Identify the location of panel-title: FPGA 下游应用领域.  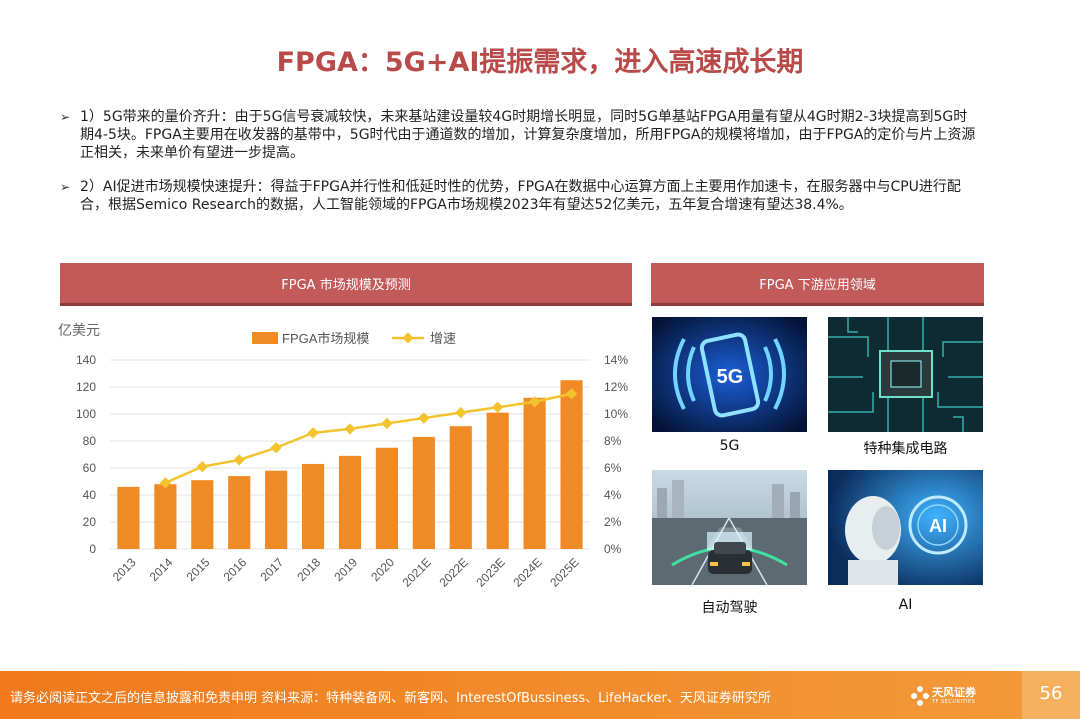
(817, 285).